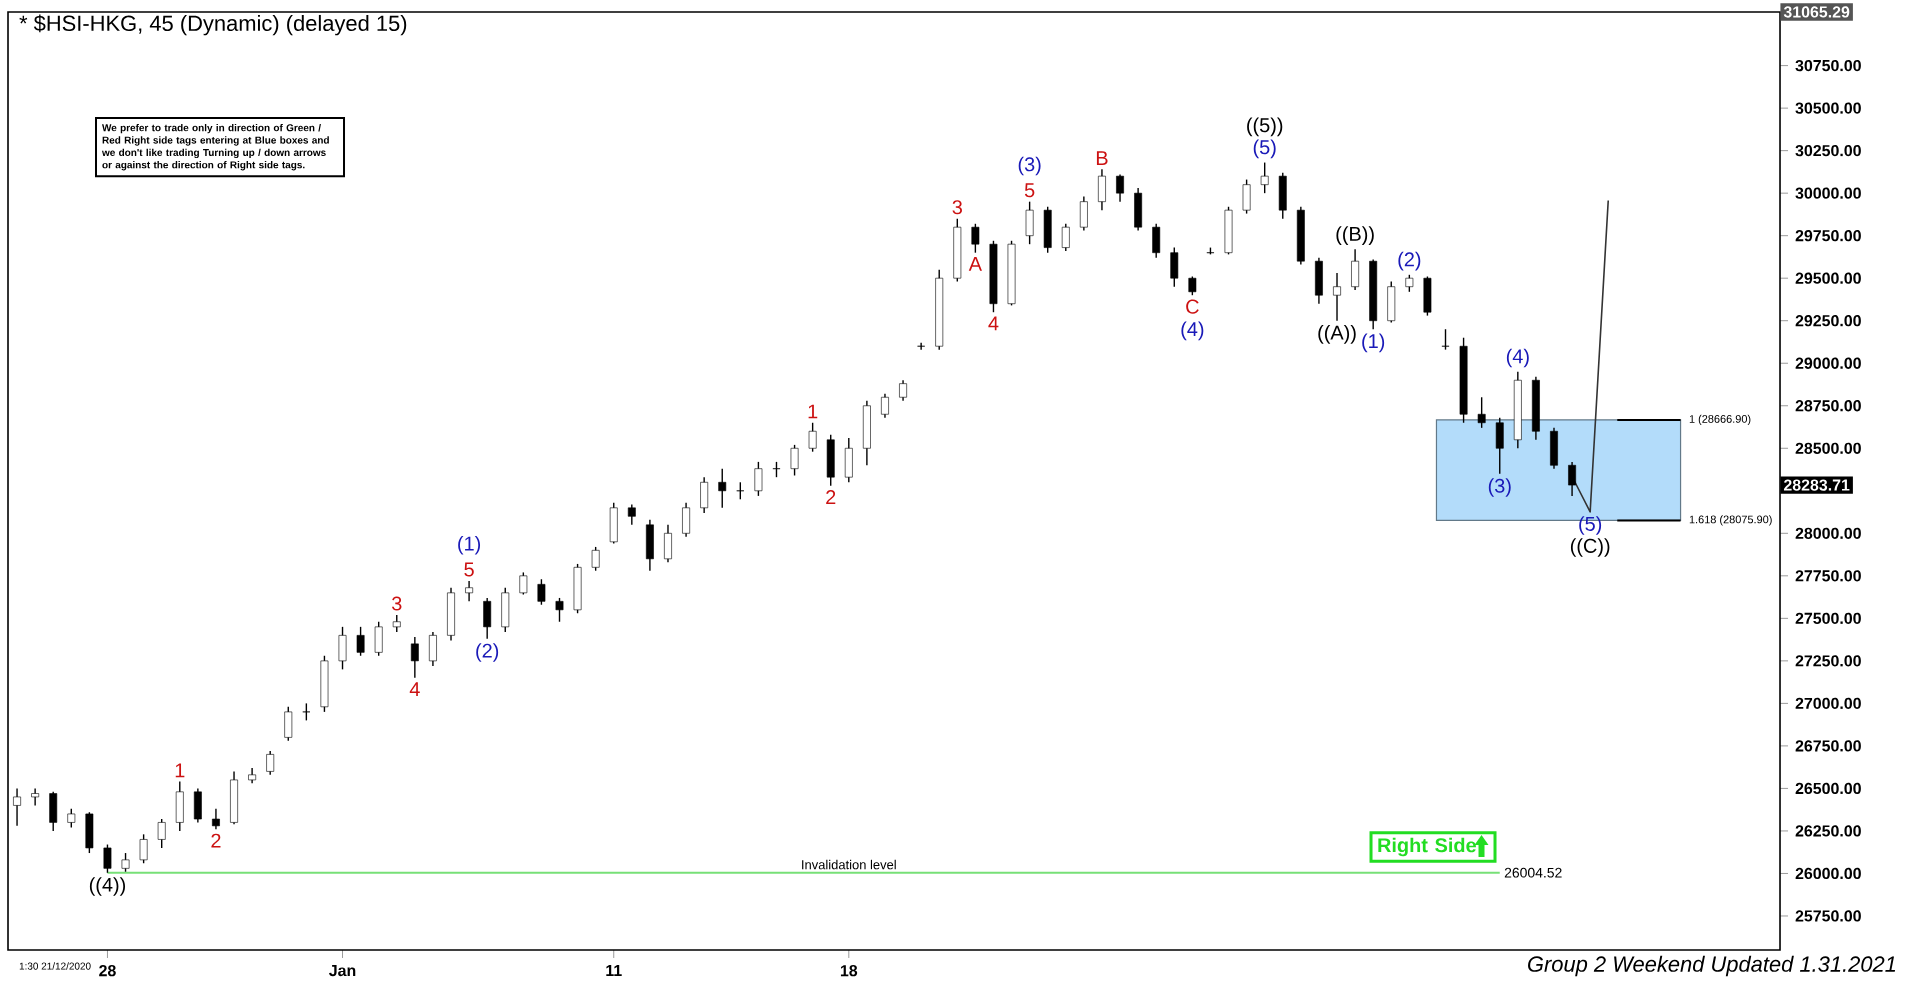  I want to click on annotation: ((A)), so click(1337, 334).